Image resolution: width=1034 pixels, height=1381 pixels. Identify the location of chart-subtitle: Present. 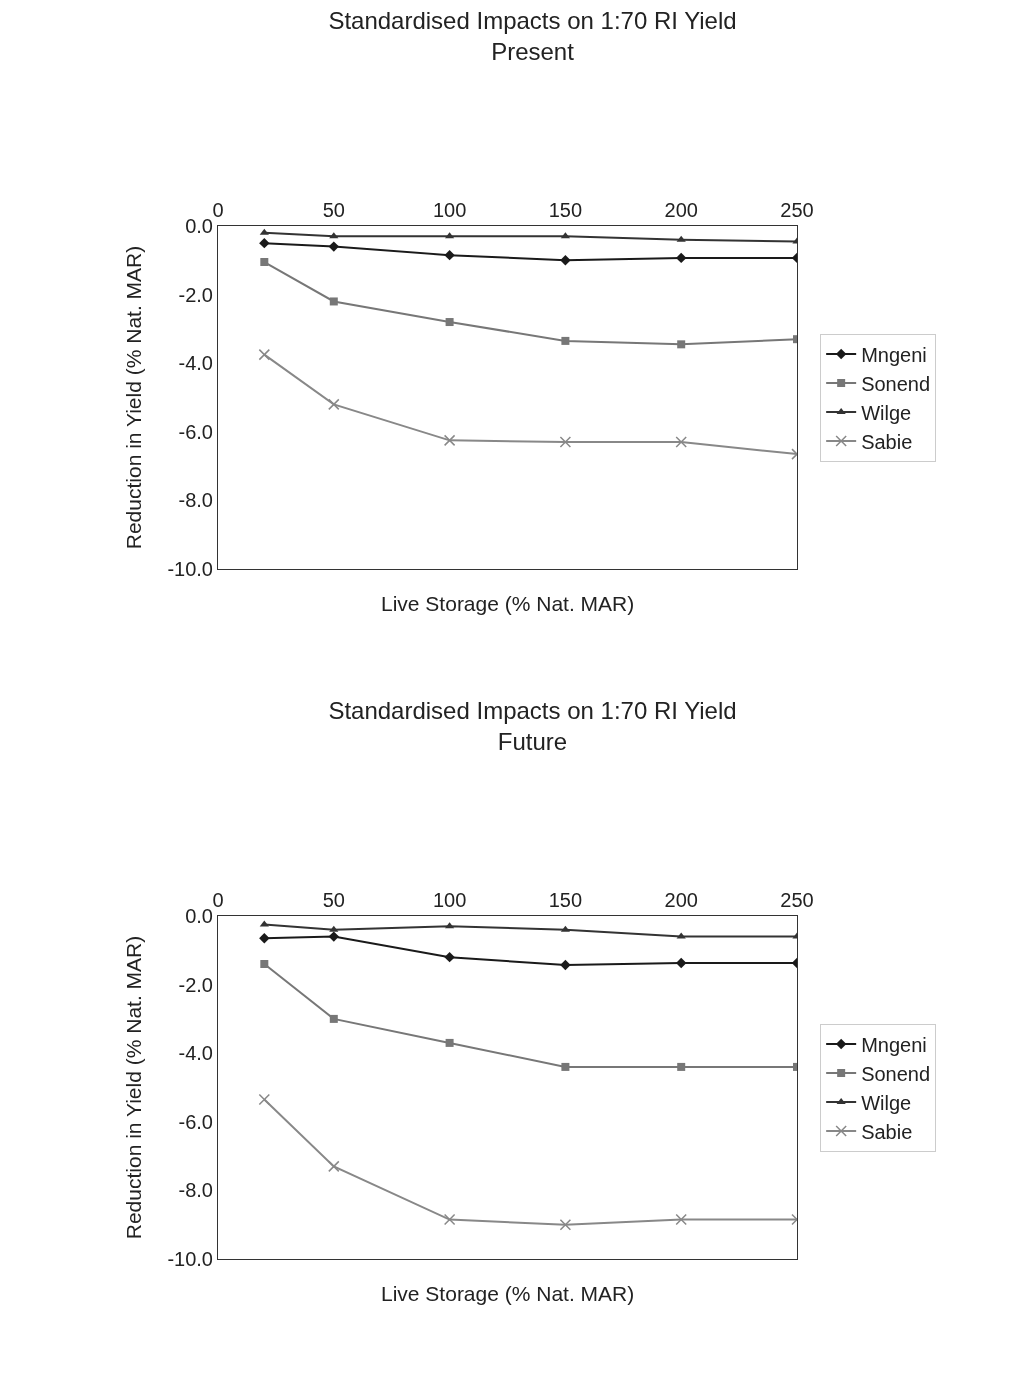
(533, 51).